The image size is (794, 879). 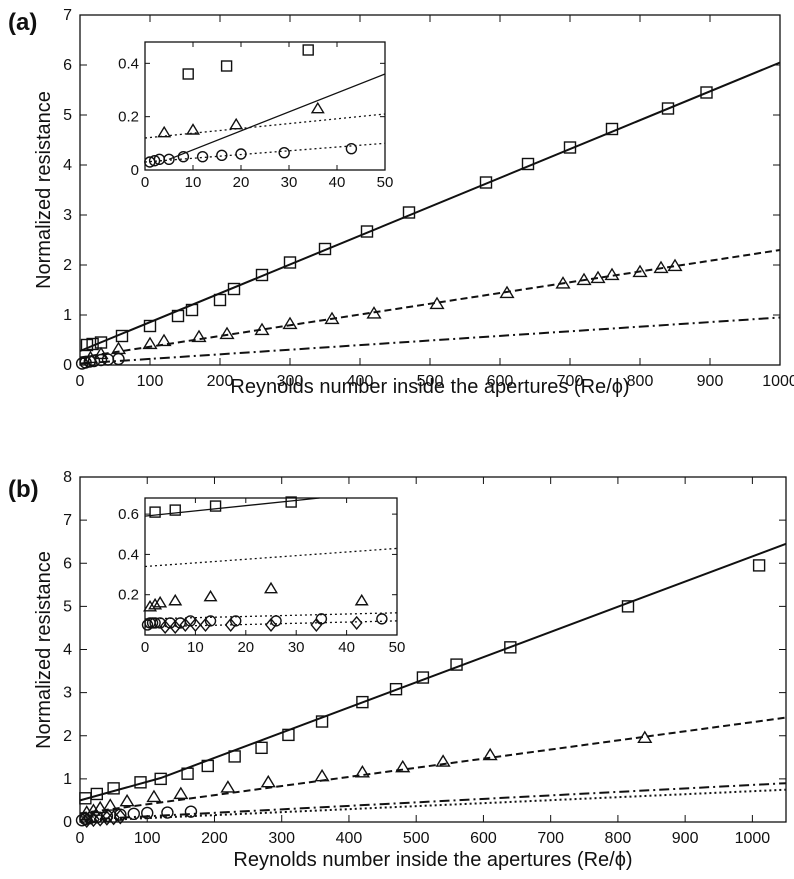 I want to click on panel-b-inset-xtick-label: 50, so click(x=397, y=647).